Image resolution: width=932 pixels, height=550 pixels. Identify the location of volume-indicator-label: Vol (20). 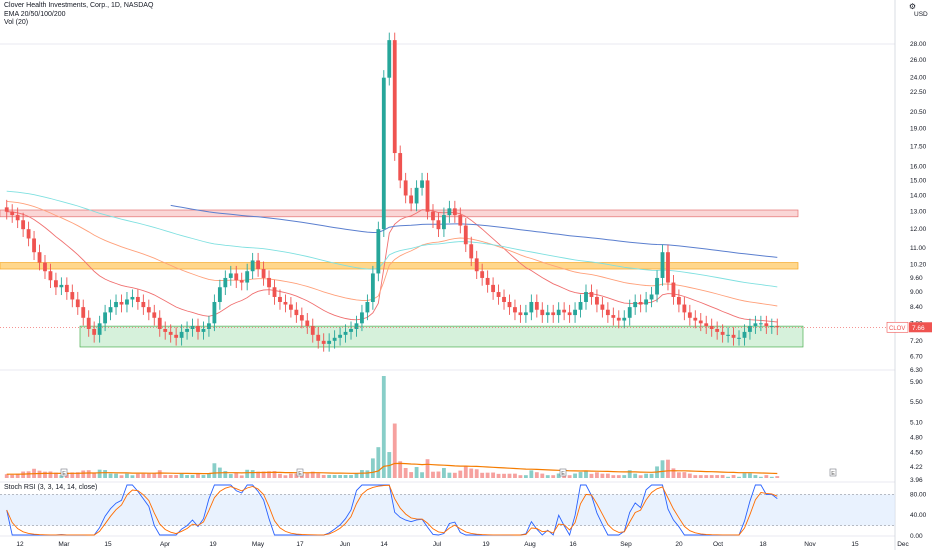
(16, 22).